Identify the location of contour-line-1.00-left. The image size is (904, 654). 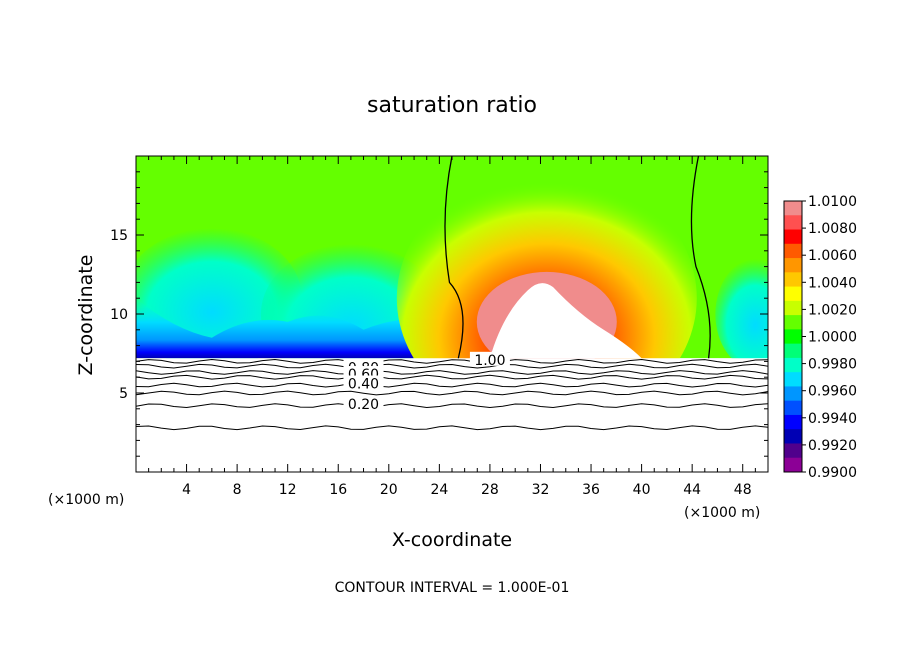
(454, 257).